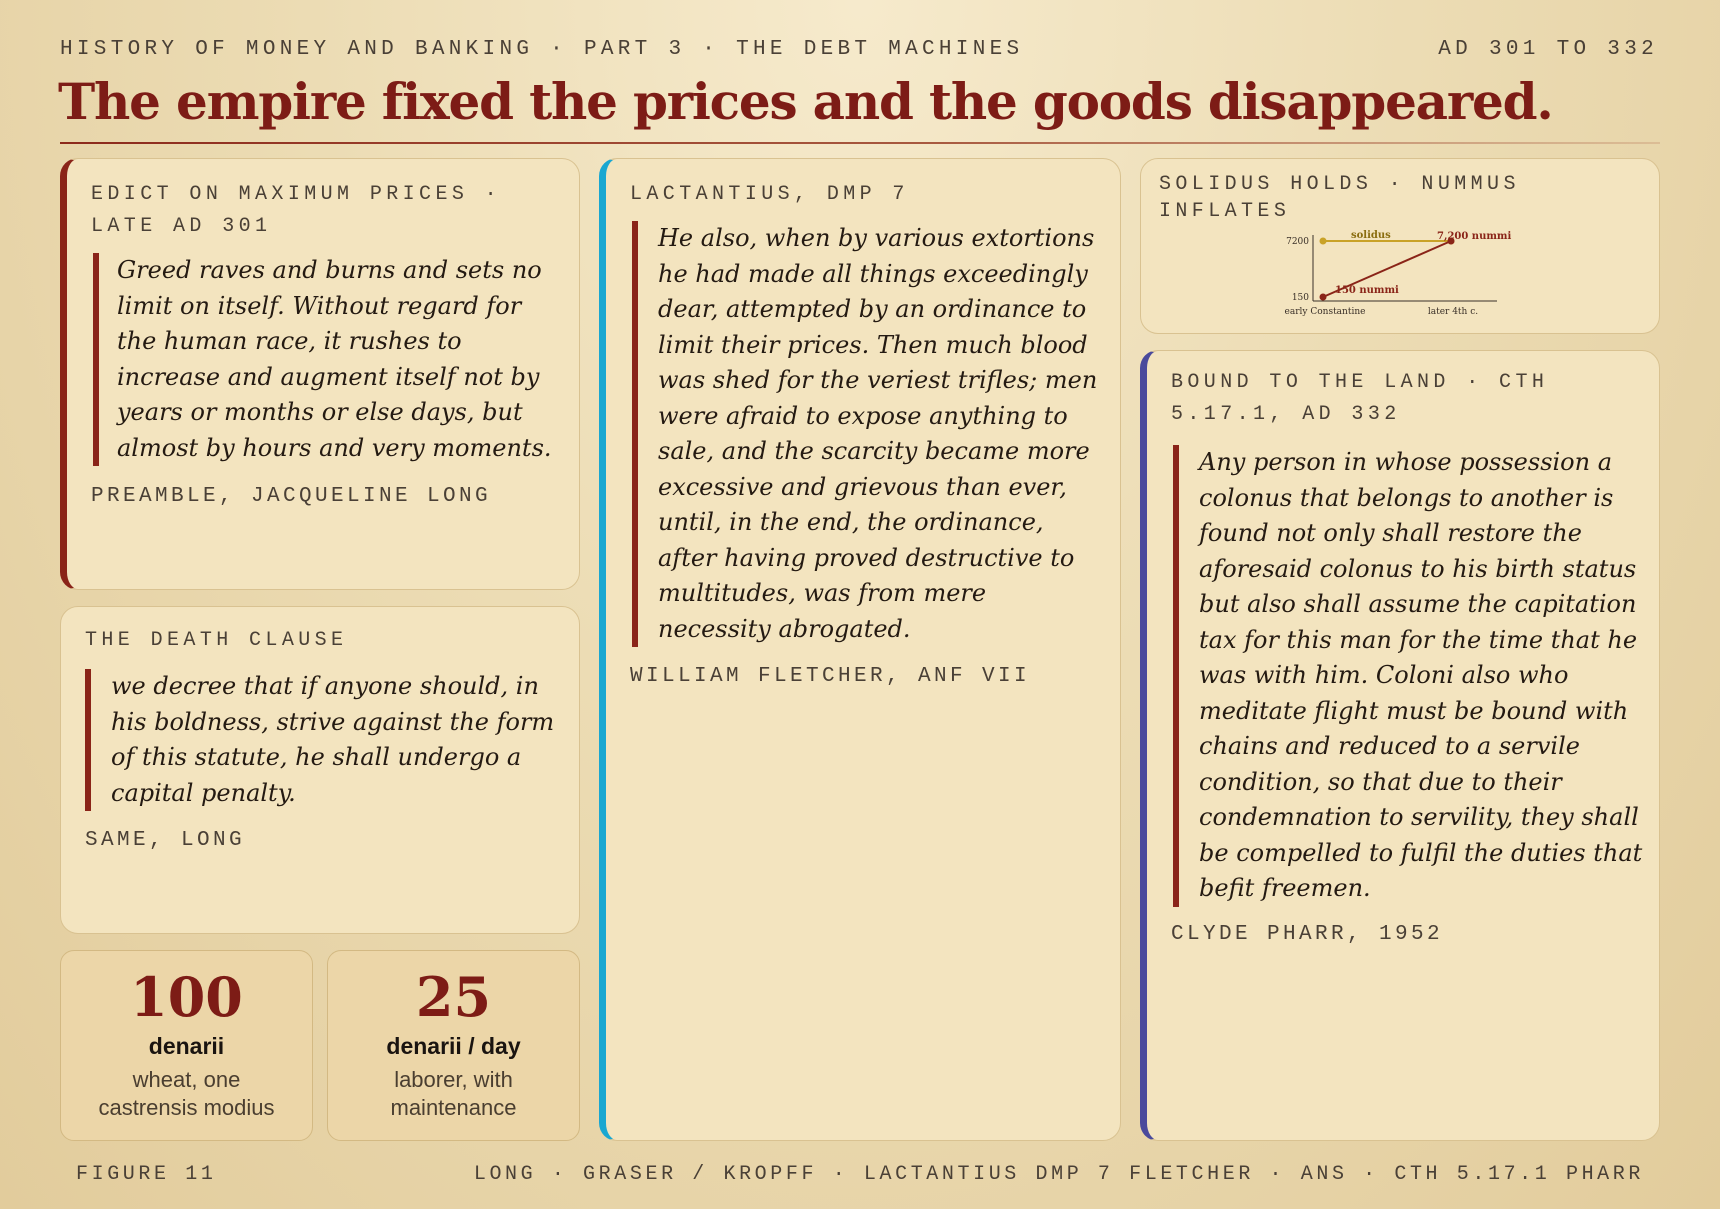 The height and width of the screenshot is (1209, 1720). I want to click on series-label-nummi-end: 7,200 nummi, so click(1474, 236).